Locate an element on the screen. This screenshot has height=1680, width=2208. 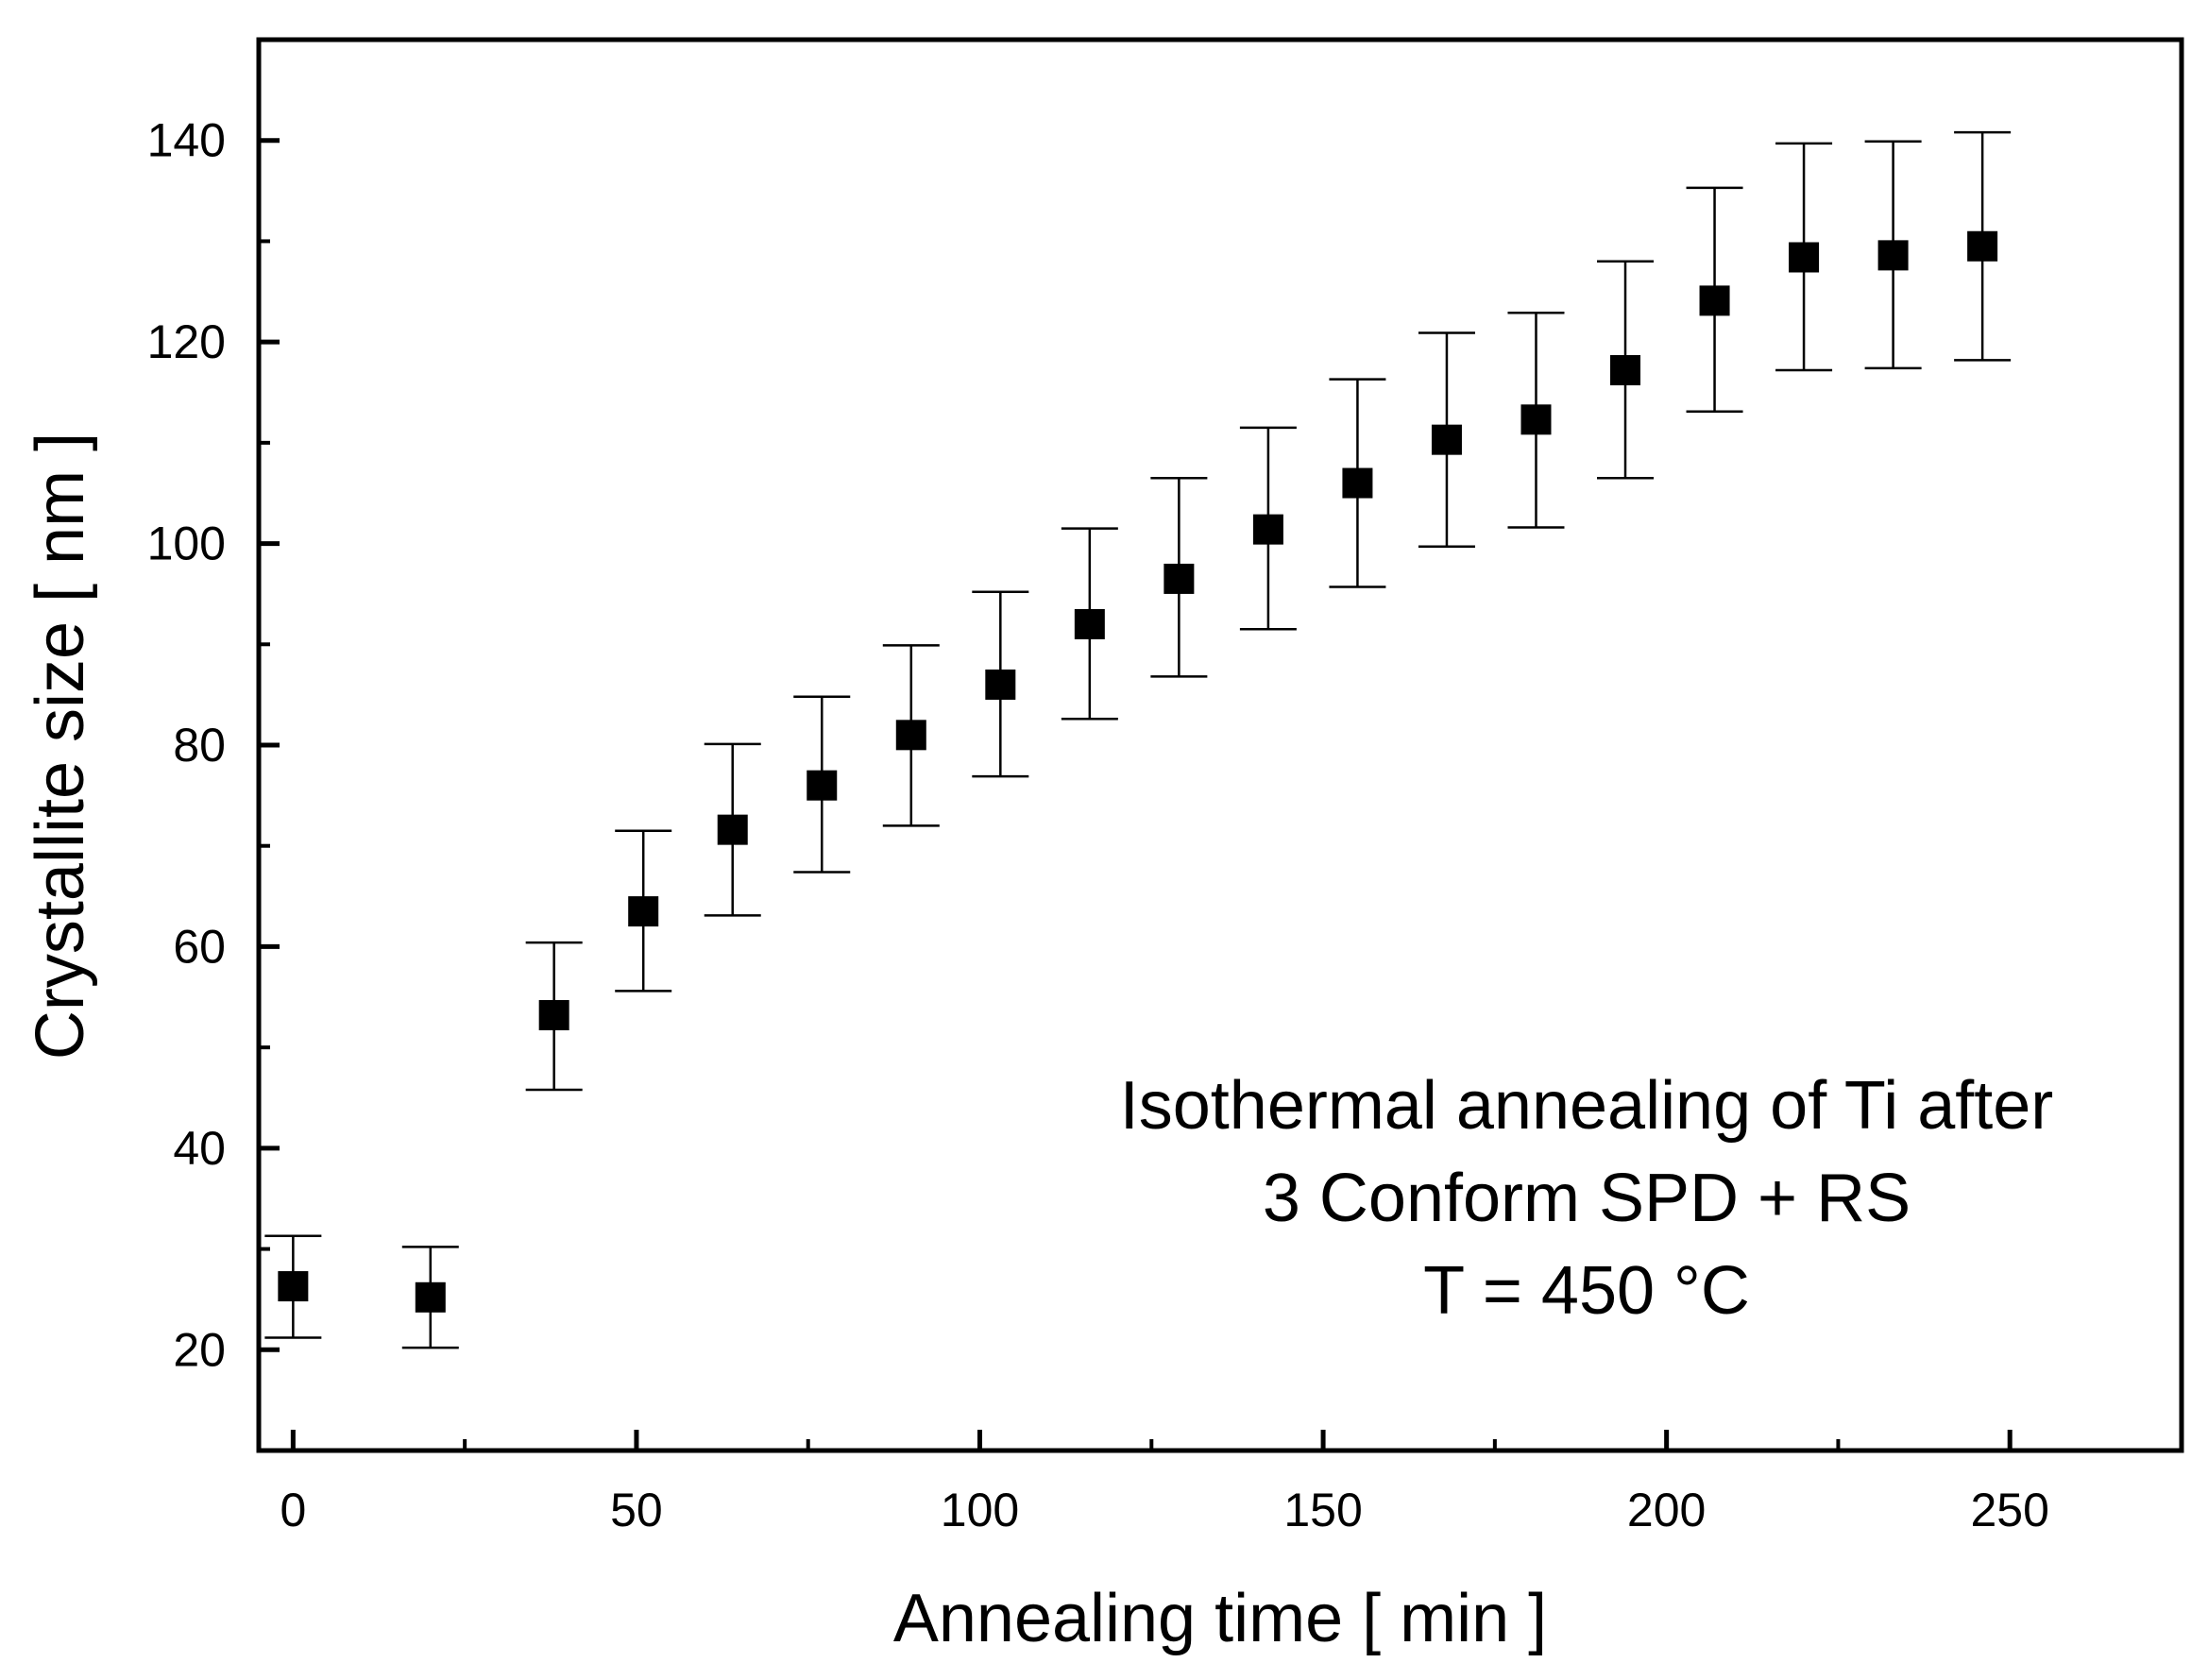
annotation-line-1: Isothermal annealing of Ti after is located at coordinates (1587, 1106).